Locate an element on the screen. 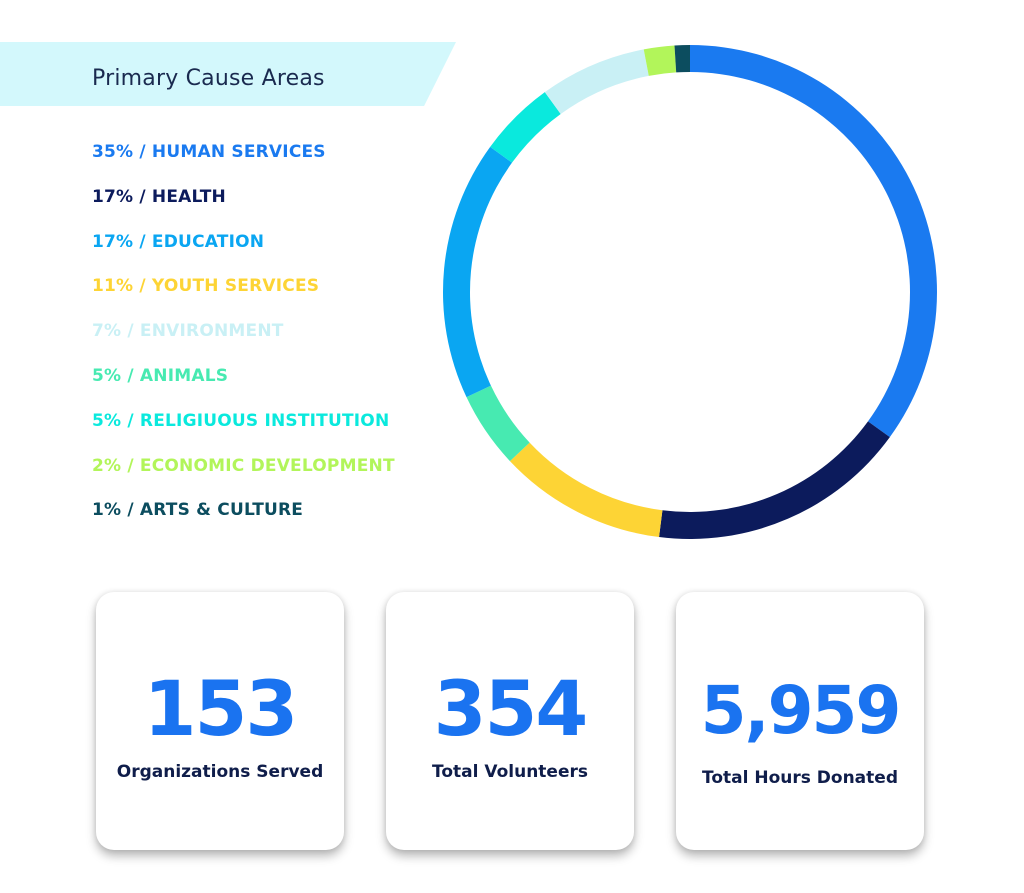 This screenshot has height=893, width=1024. legend-item-arts-culture: 1% / ARTS & CULTURE is located at coordinates (198, 510).